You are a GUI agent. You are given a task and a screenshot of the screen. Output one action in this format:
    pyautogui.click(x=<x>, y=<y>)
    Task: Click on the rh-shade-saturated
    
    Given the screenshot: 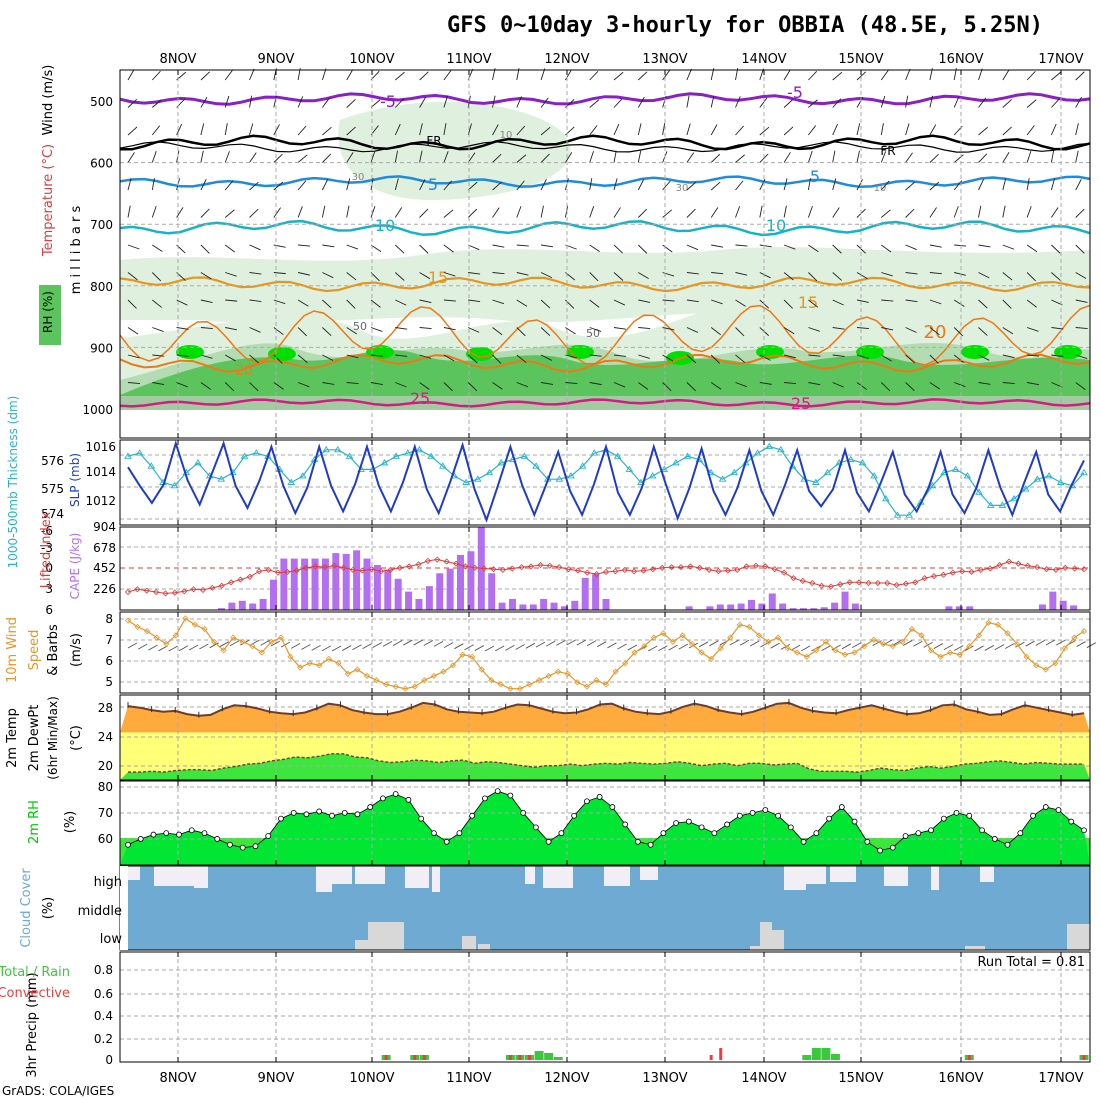 What is the action you would take?
    pyautogui.click(x=975, y=352)
    